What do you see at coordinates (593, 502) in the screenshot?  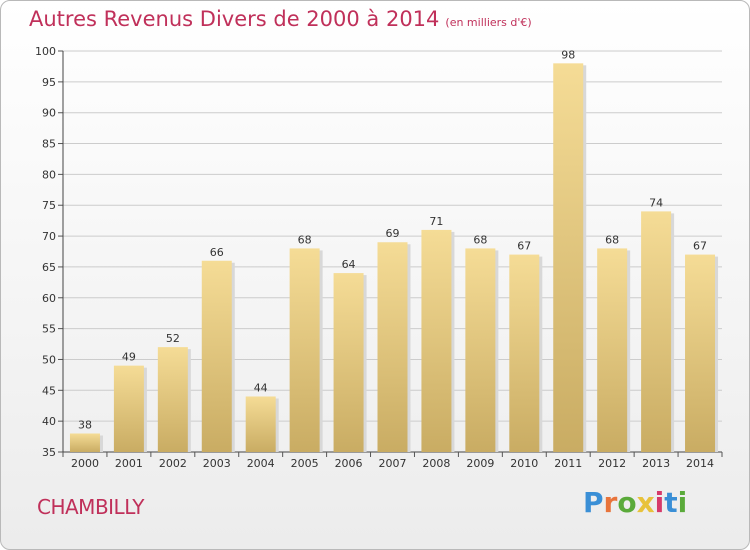 I see `logo-letter: P` at bounding box center [593, 502].